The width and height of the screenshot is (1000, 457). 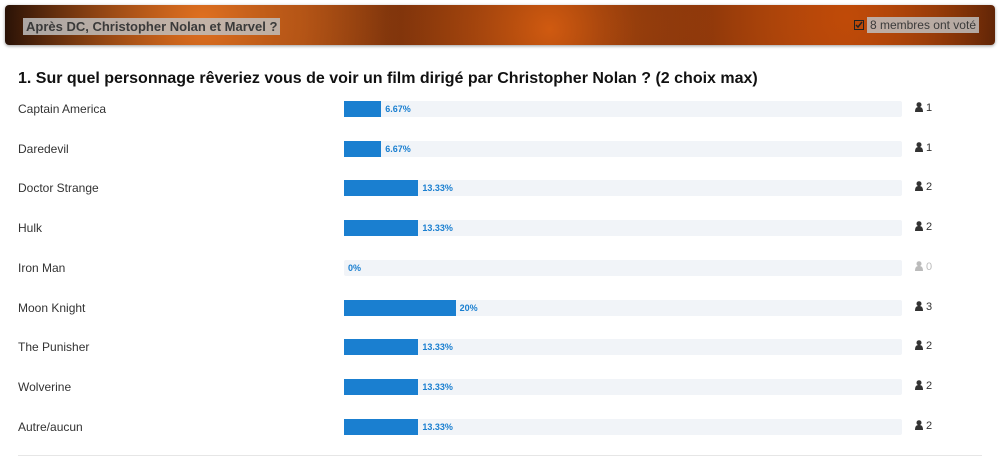 I want to click on check-icon, so click(x=858, y=25).